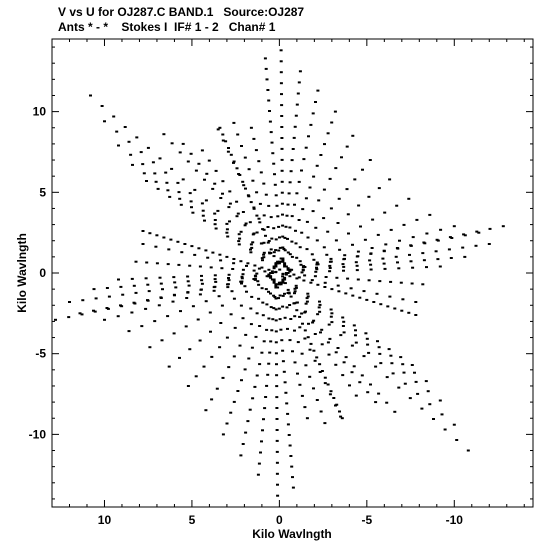  What do you see at coordinates (292, 534) in the screenshot?
I see `x-axis-label: Kilo Wavlngth` at bounding box center [292, 534].